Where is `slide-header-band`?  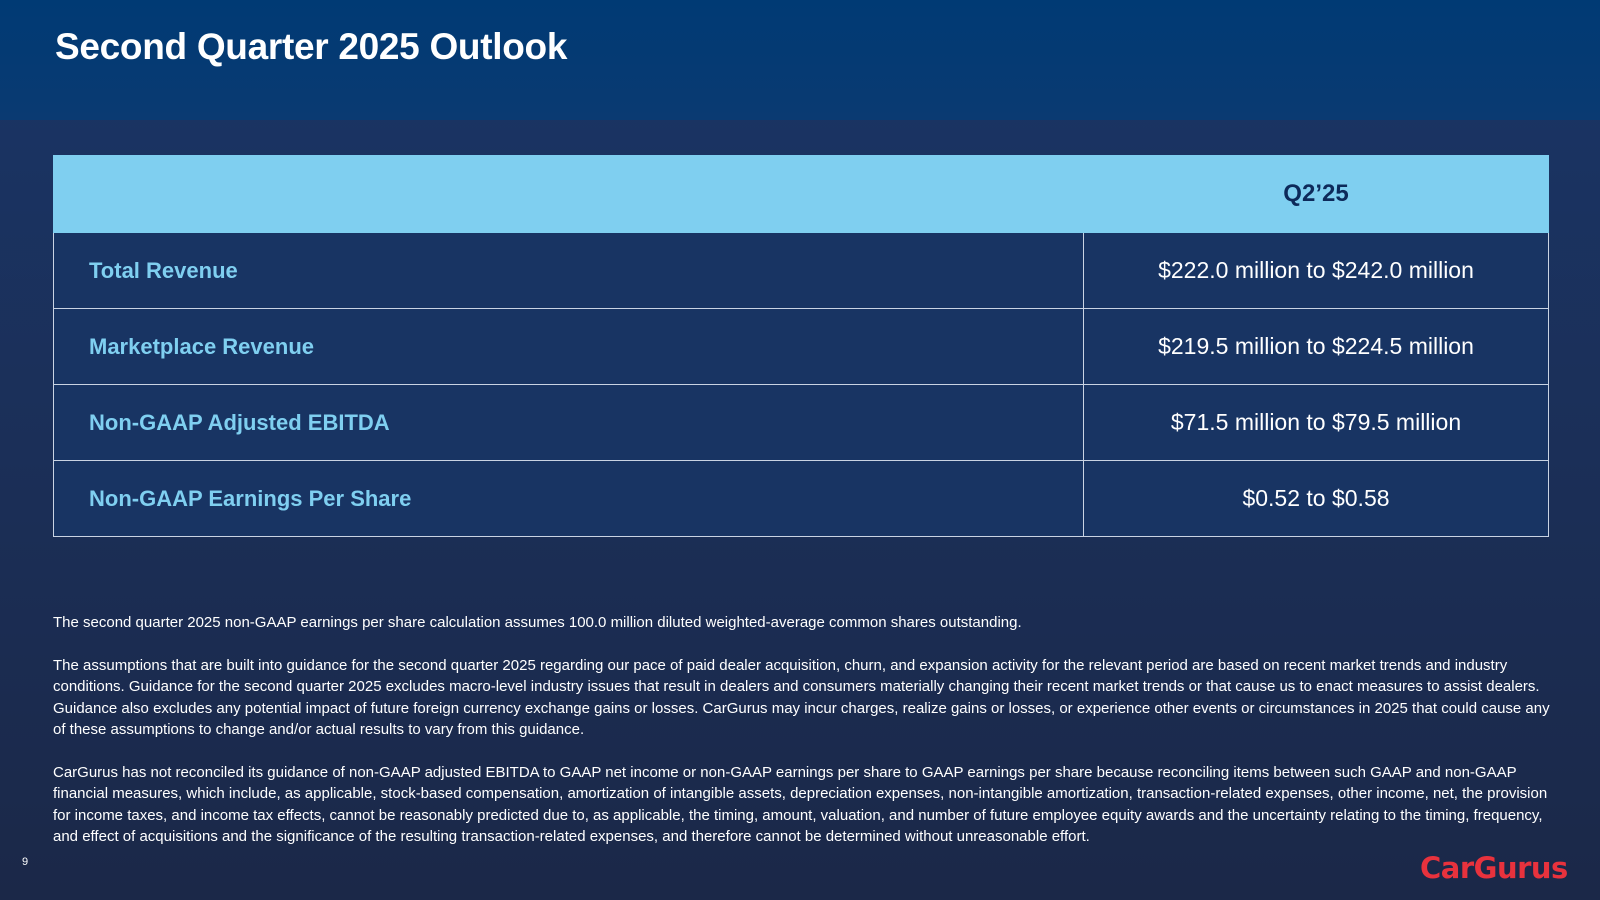 slide-header-band is located at coordinates (800, 60).